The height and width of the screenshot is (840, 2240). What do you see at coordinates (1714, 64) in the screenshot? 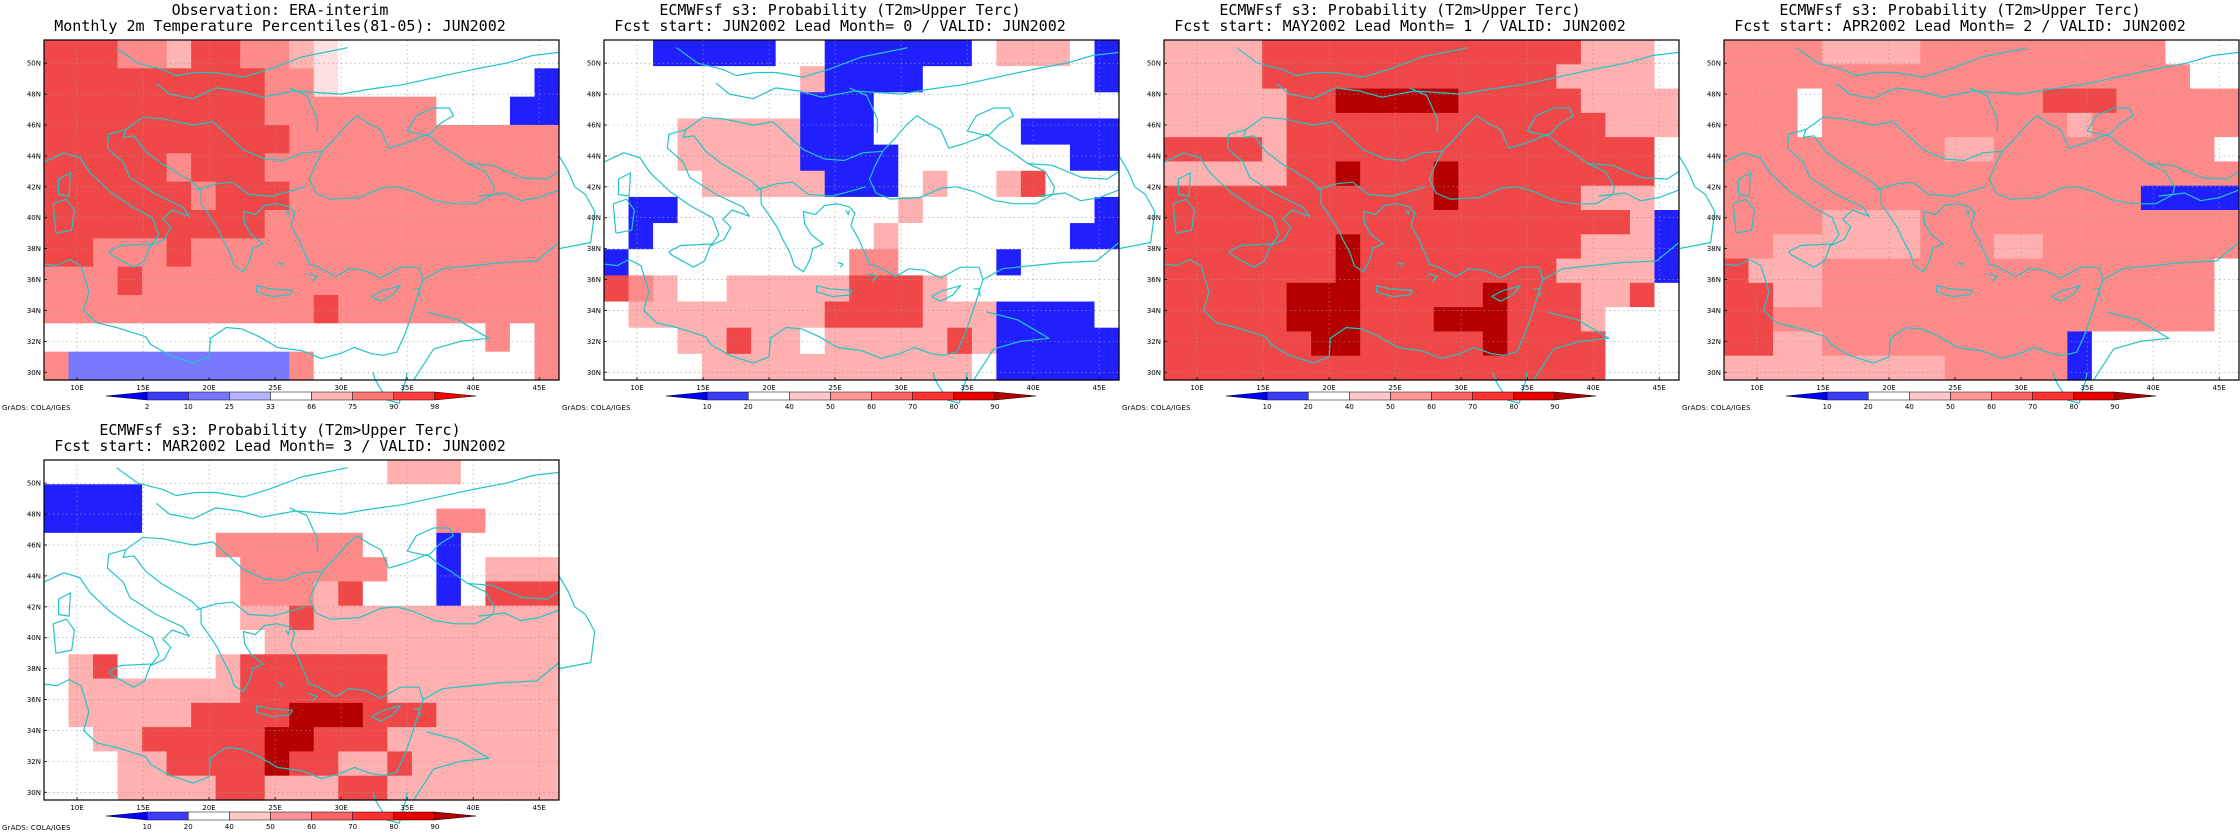
I see `lat-tick-label: 50N` at bounding box center [1714, 64].